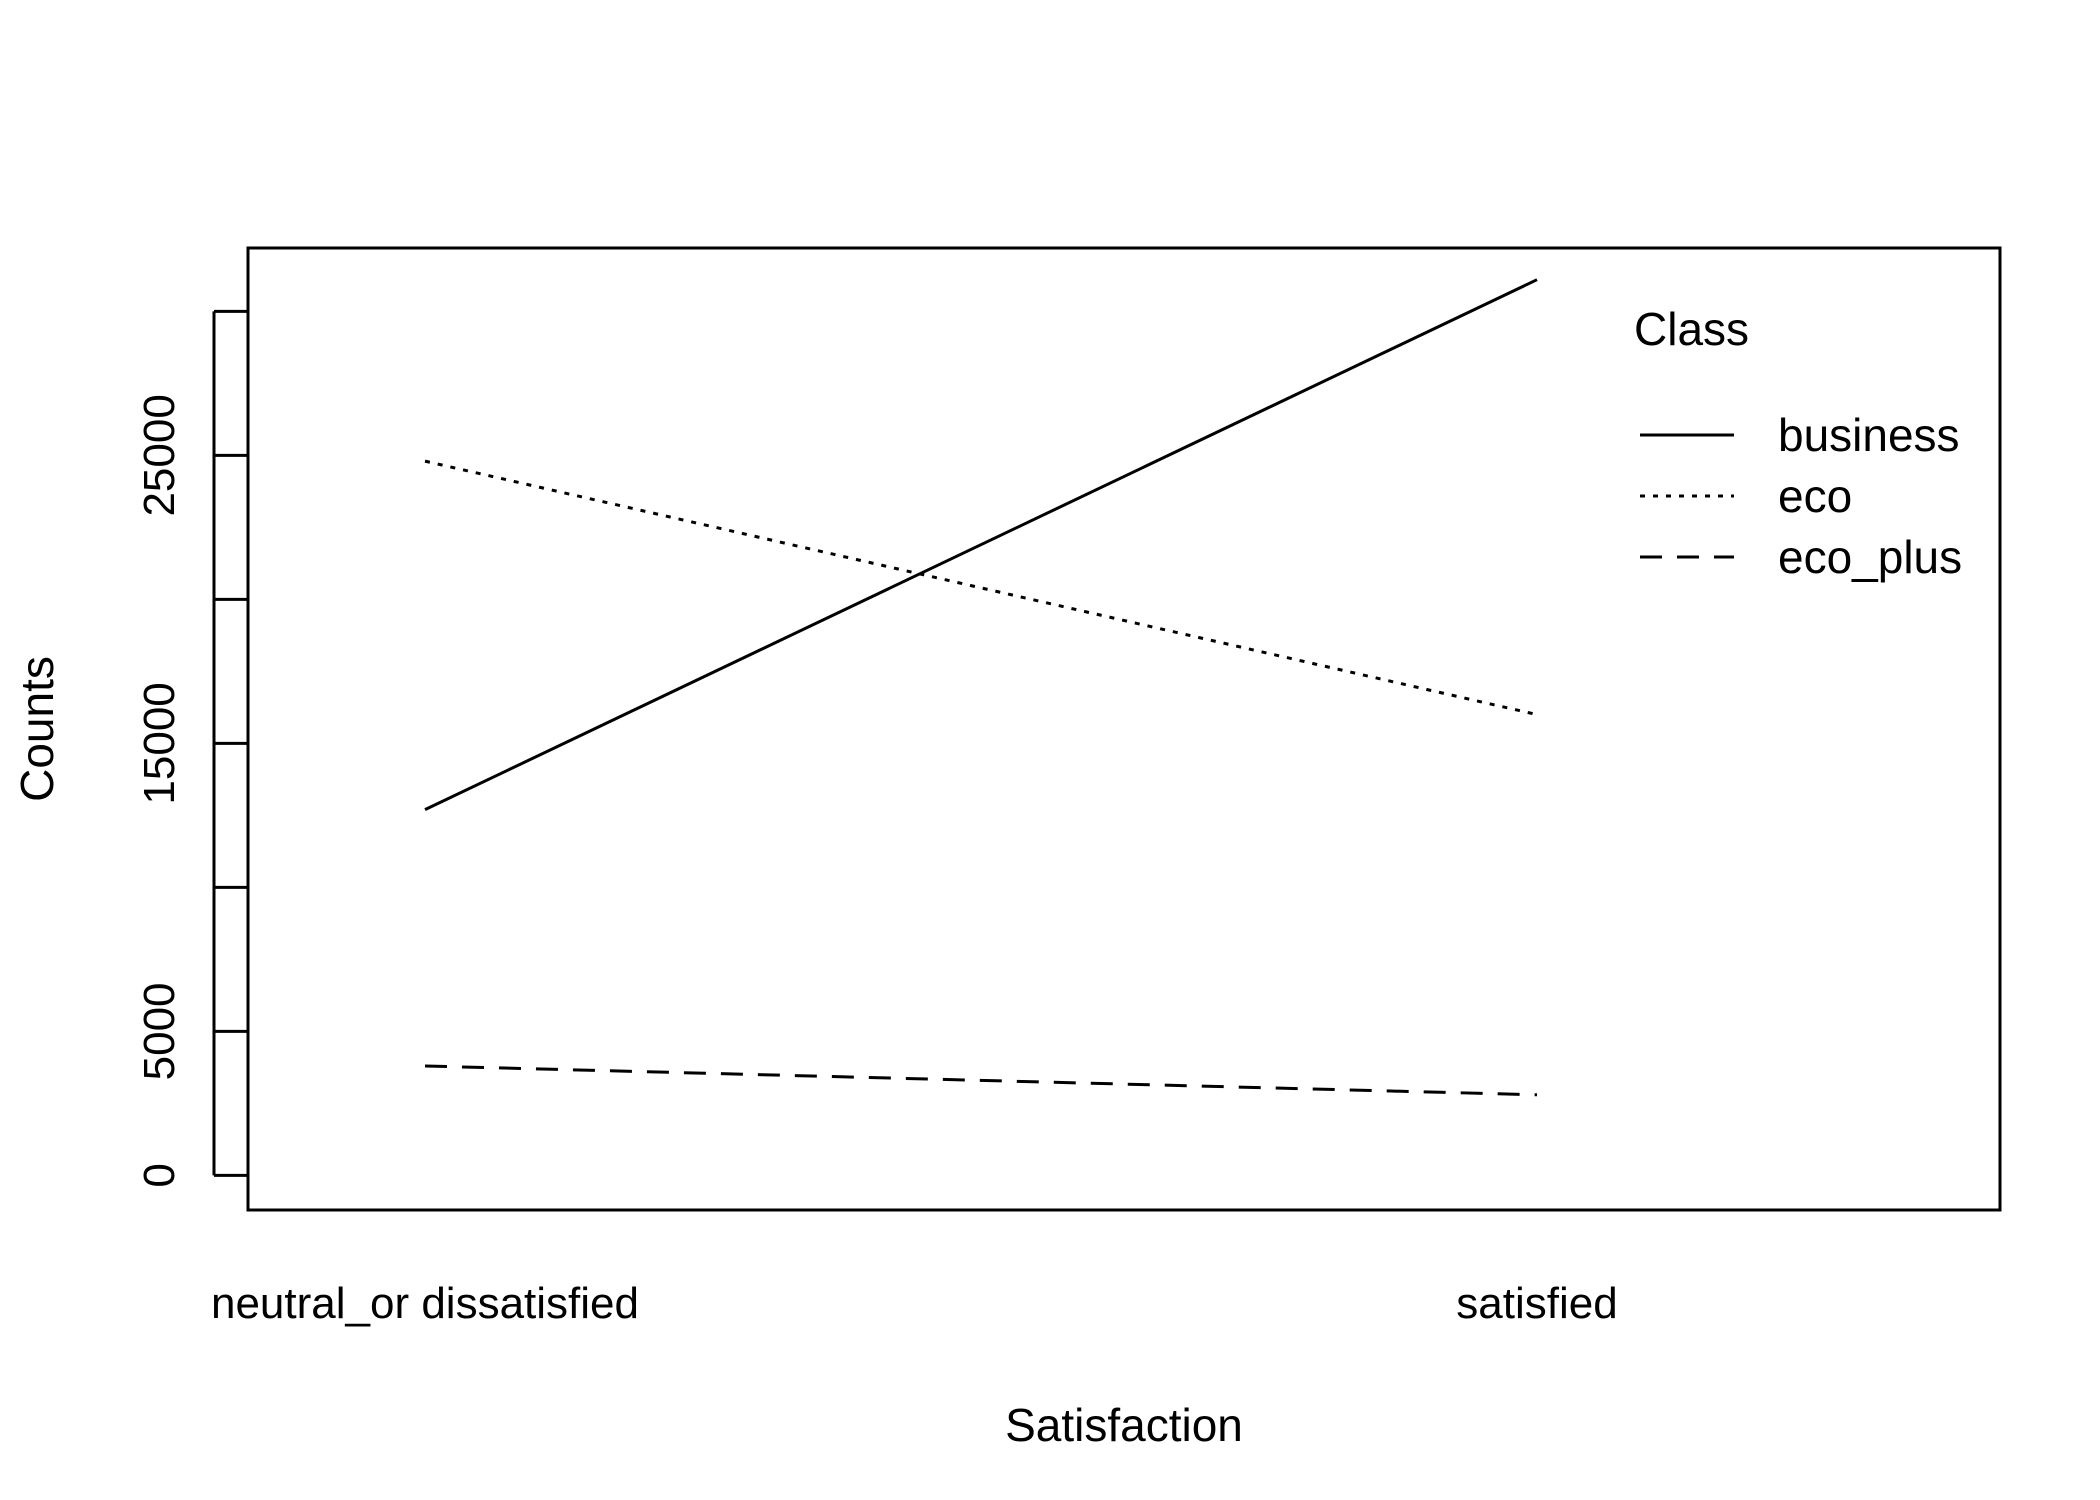  I want to click on legend: Class business eco eco_plus, so click(1798, 443).